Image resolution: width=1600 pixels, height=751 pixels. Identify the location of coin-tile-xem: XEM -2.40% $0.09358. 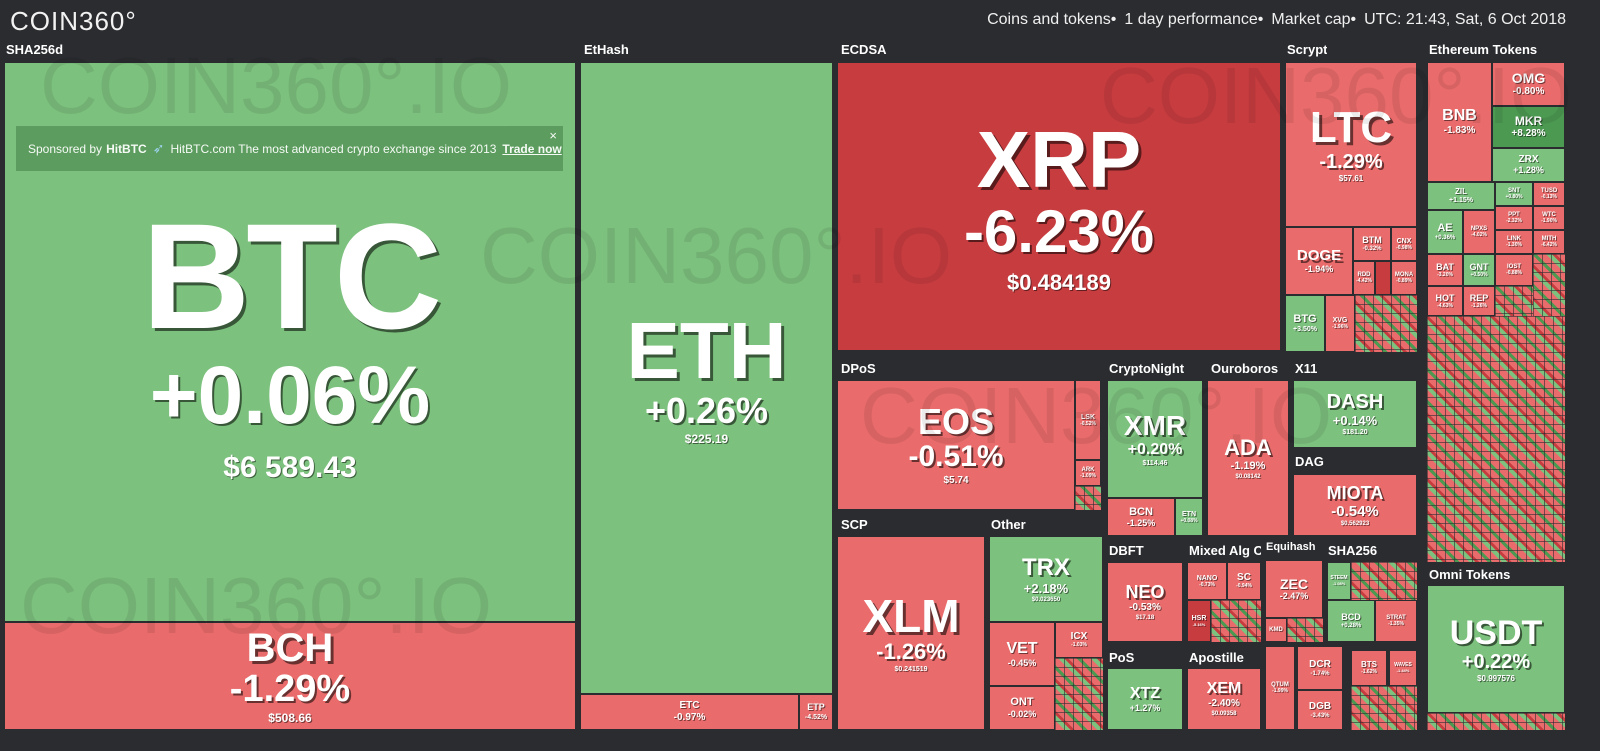
(1224, 699).